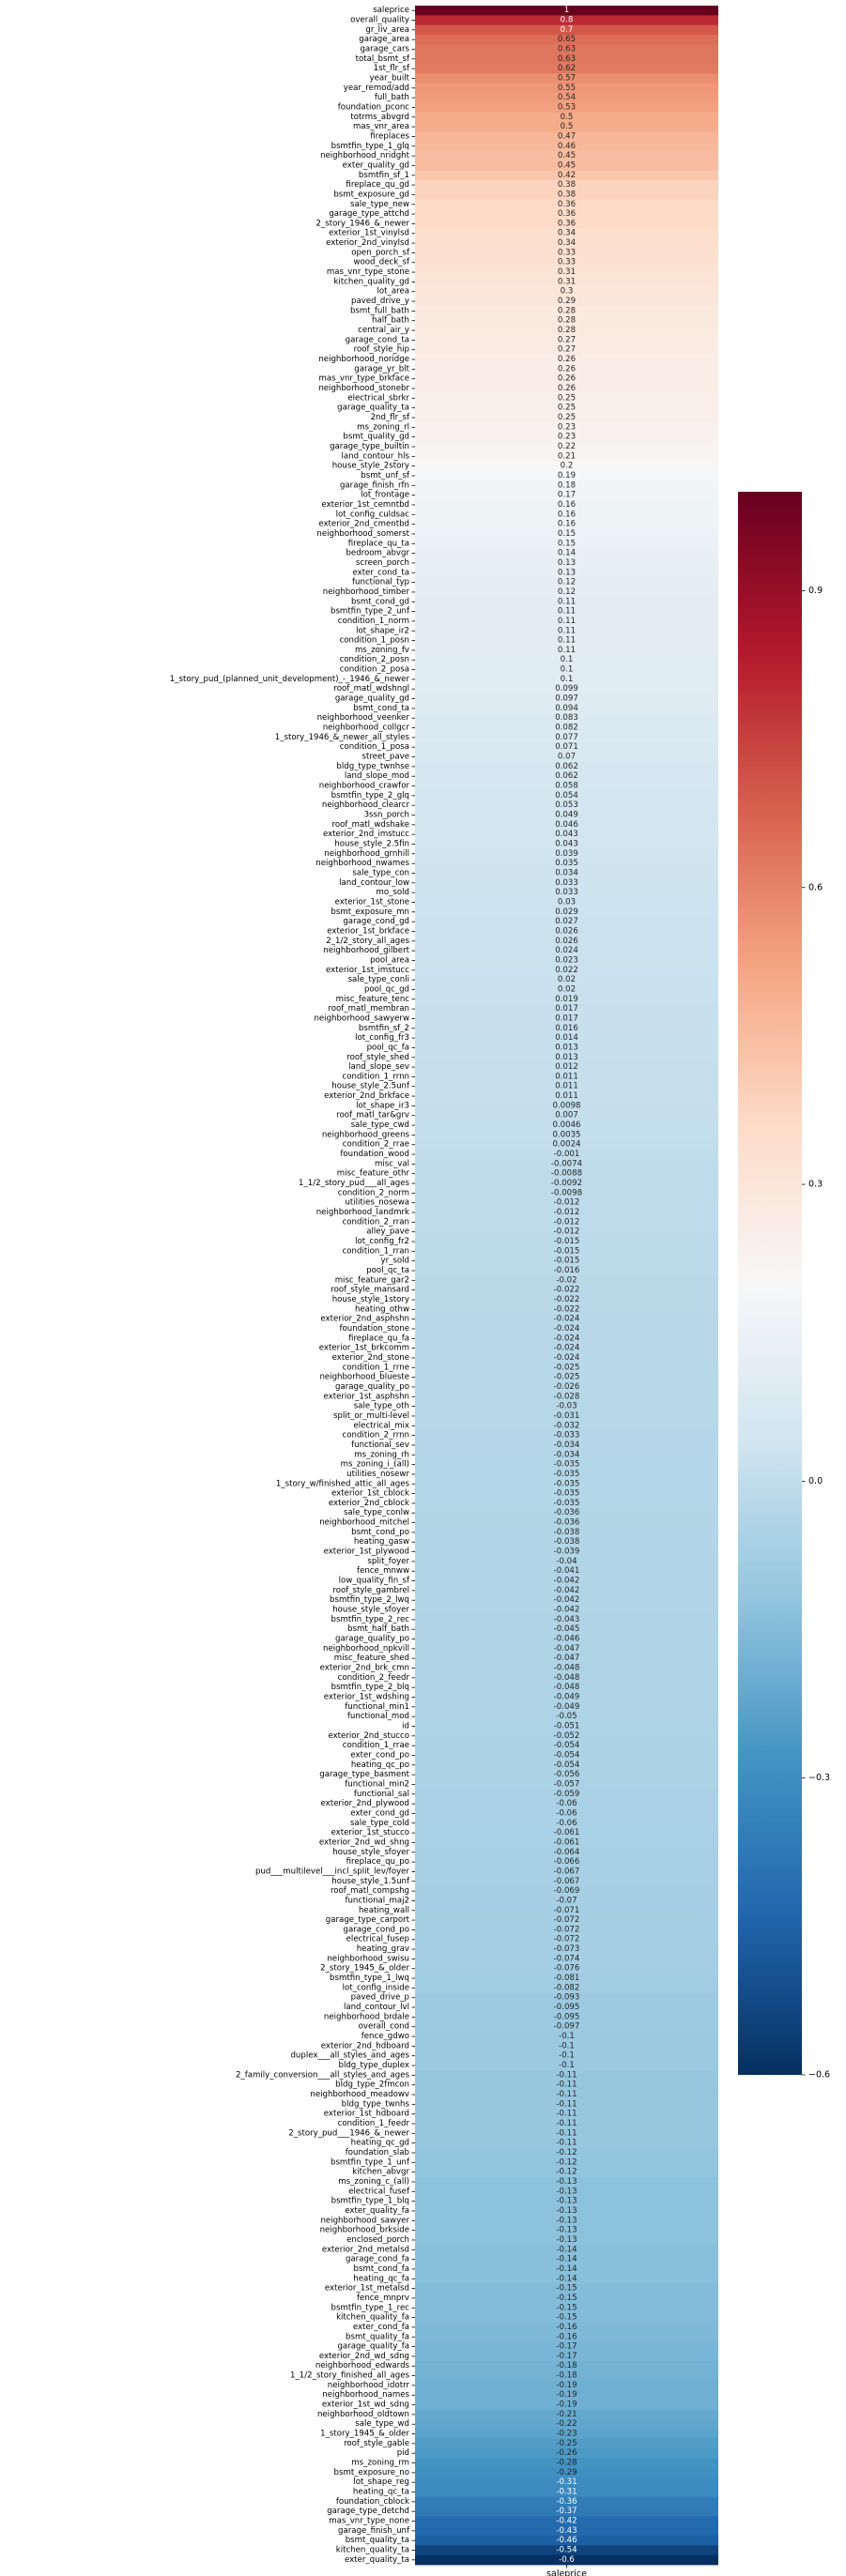 This screenshot has width=846, height=2576. What do you see at coordinates (373, 1192) in the screenshot?
I see `row-label: condition_2_norm` at bounding box center [373, 1192].